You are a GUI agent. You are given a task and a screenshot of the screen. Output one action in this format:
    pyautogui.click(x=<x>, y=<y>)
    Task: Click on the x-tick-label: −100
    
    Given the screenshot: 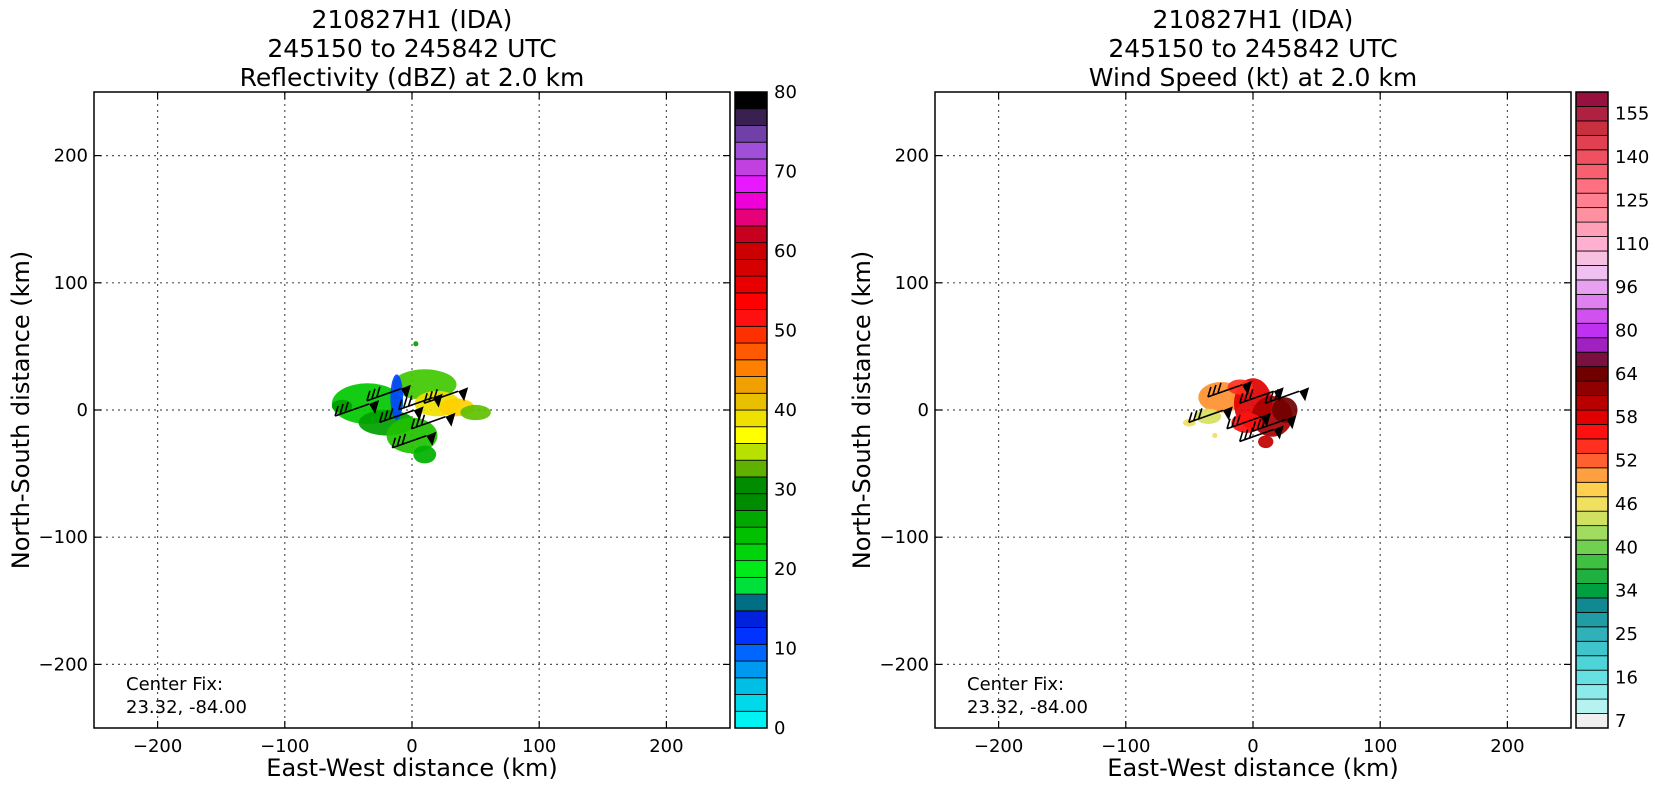 What is the action you would take?
    pyautogui.click(x=284, y=746)
    